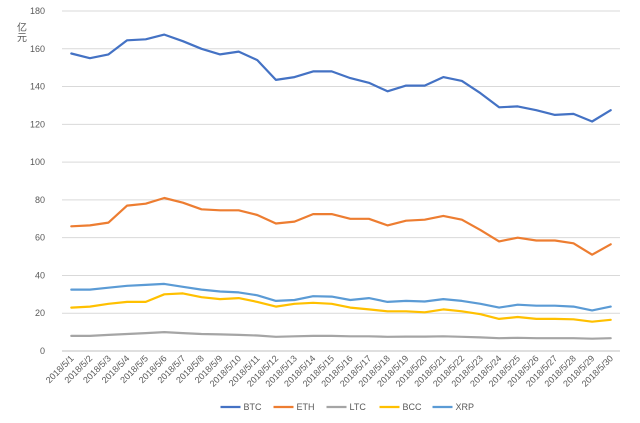 The width and height of the screenshot is (640, 423). What do you see at coordinates (21, 31) in the screenshot?
I see `y-axis-label: 亿元` at bounding box center [21, 31].